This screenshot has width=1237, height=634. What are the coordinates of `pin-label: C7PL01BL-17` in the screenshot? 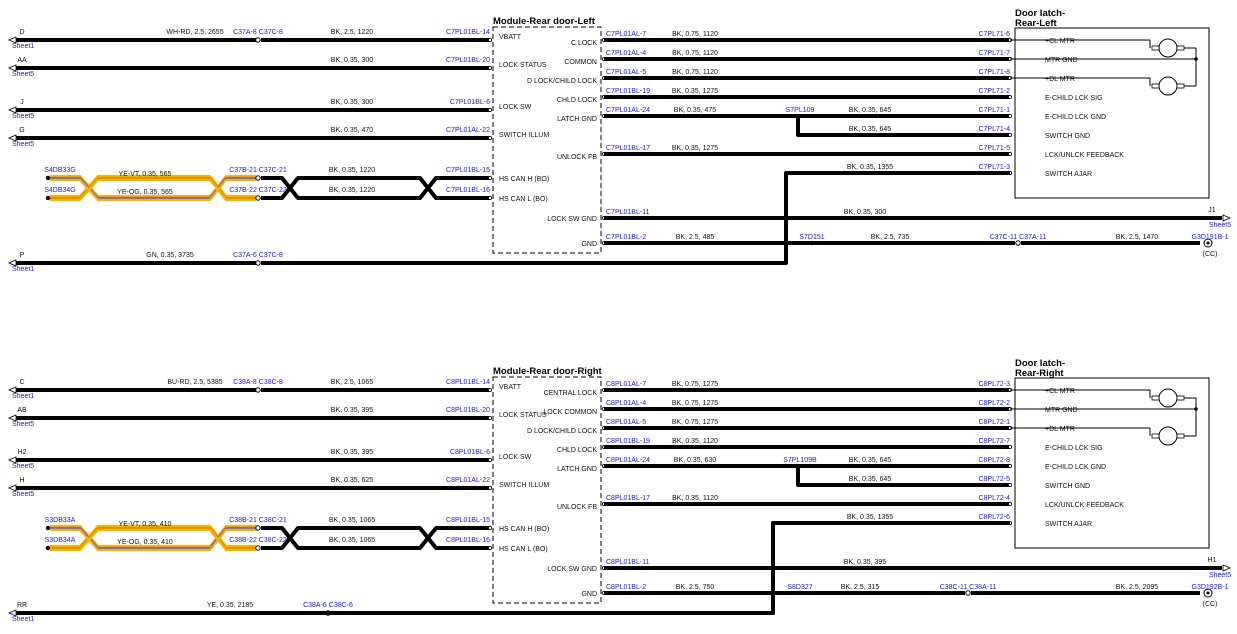 It's located at (628, 148).